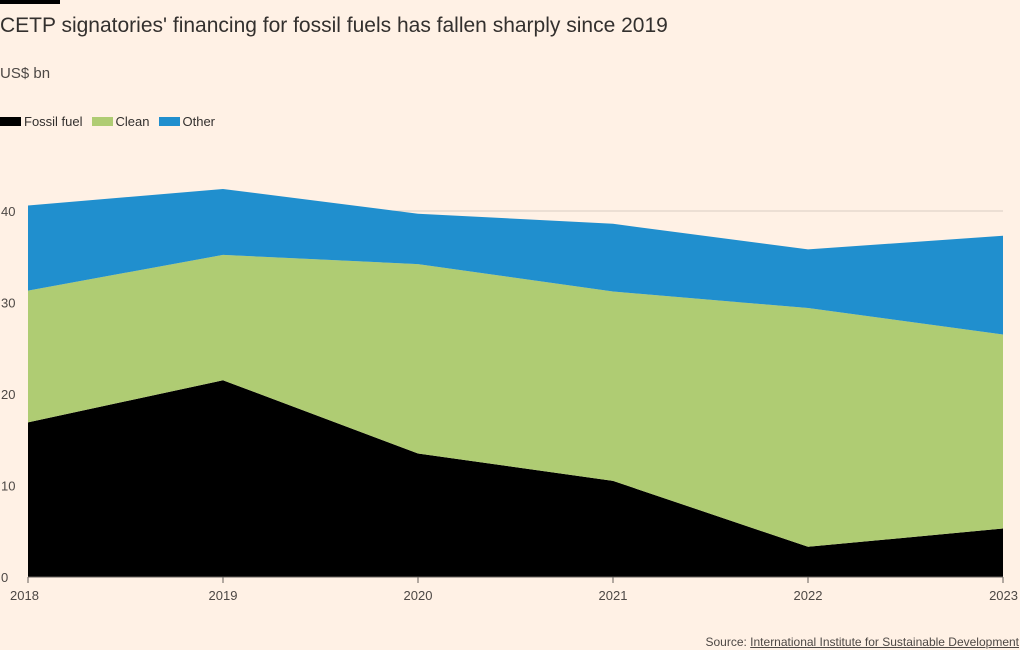 Image resolution: width=1020 pixels, height=650 pixels. I want to click on y-tick-label: 30, so click(8, 303).